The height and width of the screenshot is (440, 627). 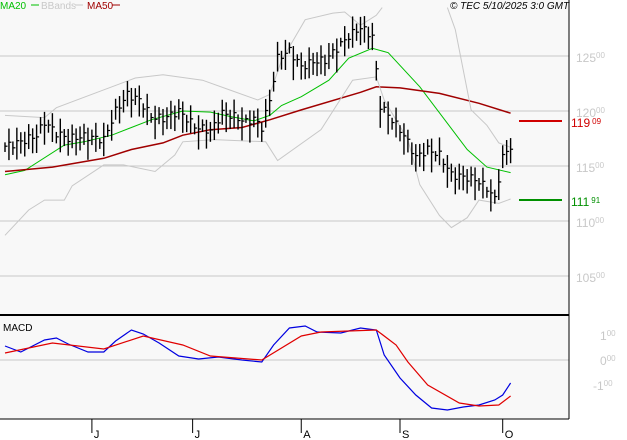 I want to click on copyright: © TEC 5/10/2025 3:0 GMT, so click(x=510, y=6).